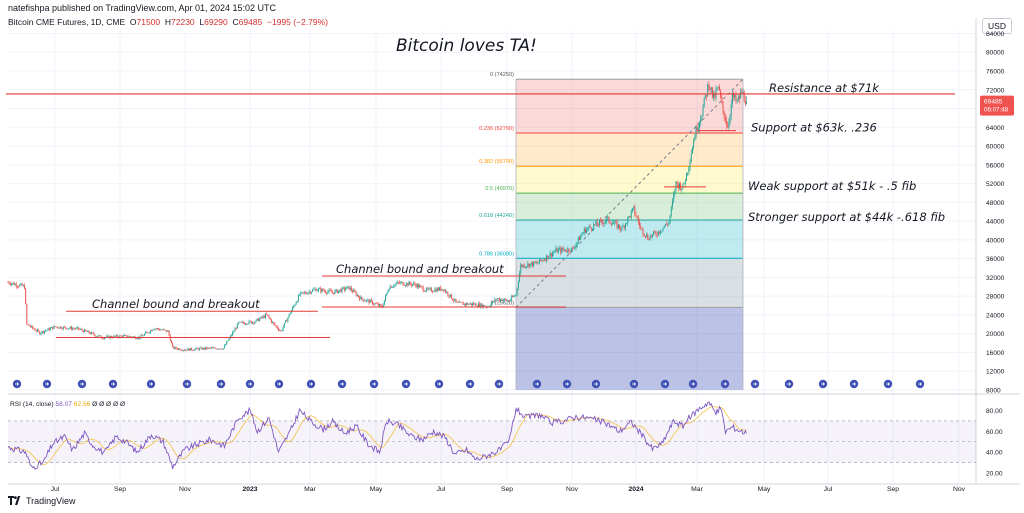  I want to click on channel-2-annotation: Channel bound and breakout, so click(420, 269).